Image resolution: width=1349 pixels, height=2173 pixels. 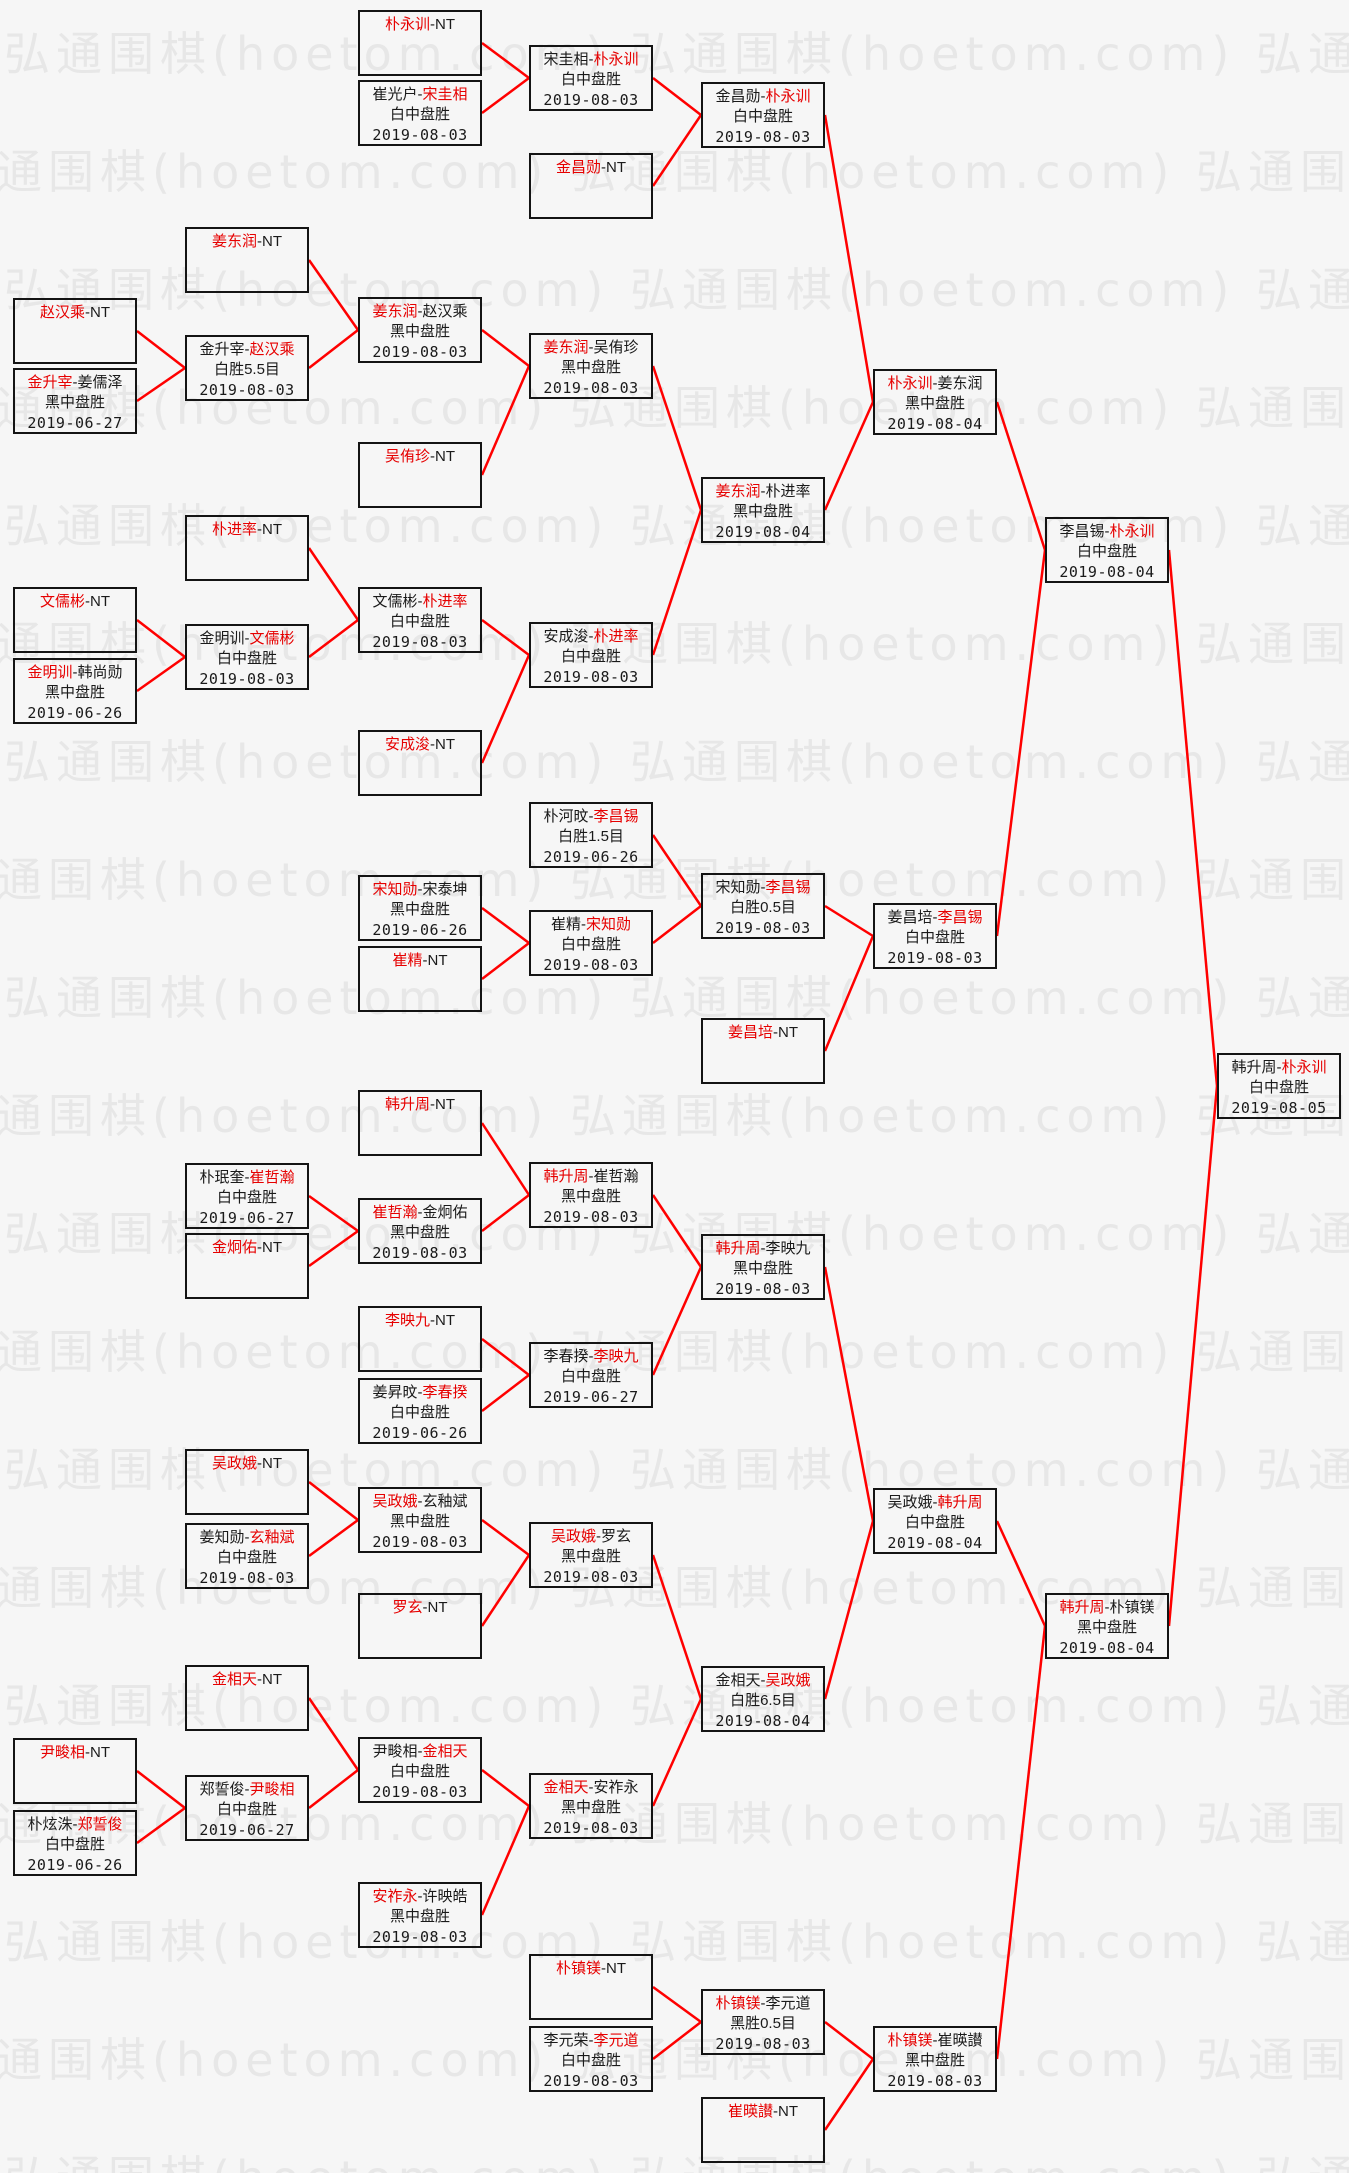 I want to click on matchup-line: 崔哲瀚-金炯佑, so click(x=420, y=1212).